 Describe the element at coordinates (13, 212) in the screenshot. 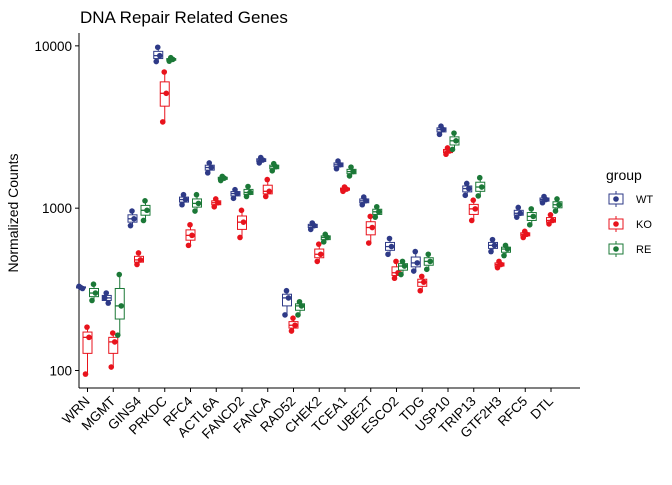

I see `y-axis-label: Normalized Counts` at that location.